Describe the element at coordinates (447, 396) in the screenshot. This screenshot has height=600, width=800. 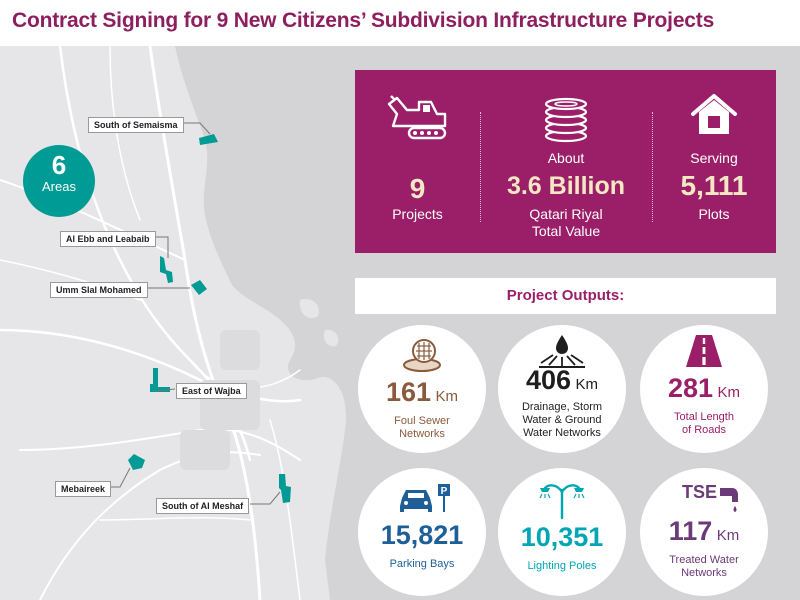
I see `sewer-unit: Km` at that location.